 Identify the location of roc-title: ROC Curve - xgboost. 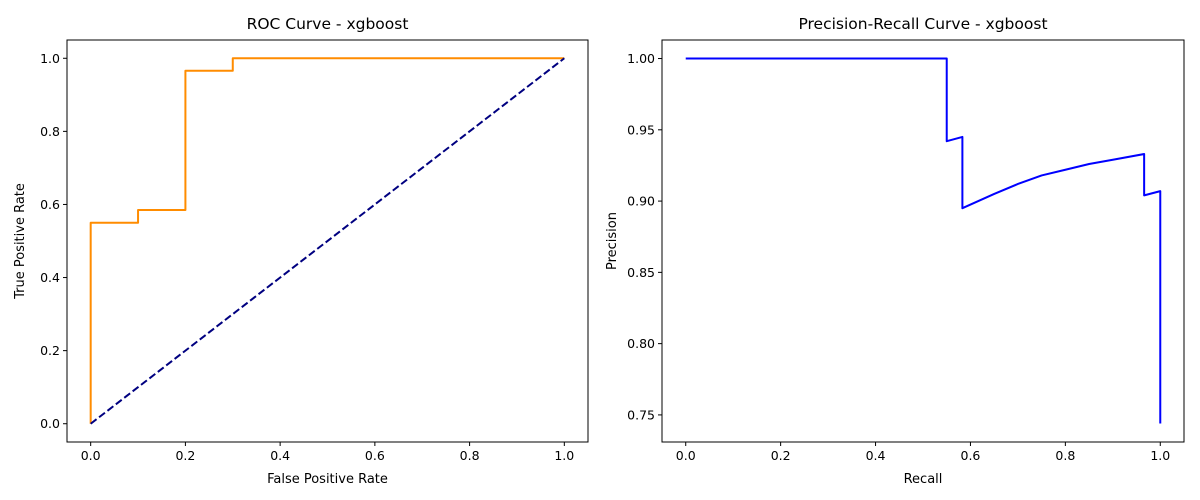
(328, 24).